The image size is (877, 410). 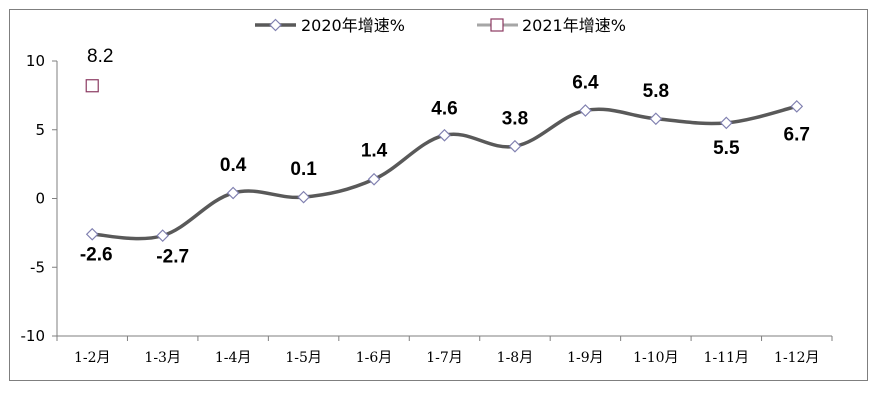 I want to click on series-2020-data-label: 3.8, so click(x=515, y=118).